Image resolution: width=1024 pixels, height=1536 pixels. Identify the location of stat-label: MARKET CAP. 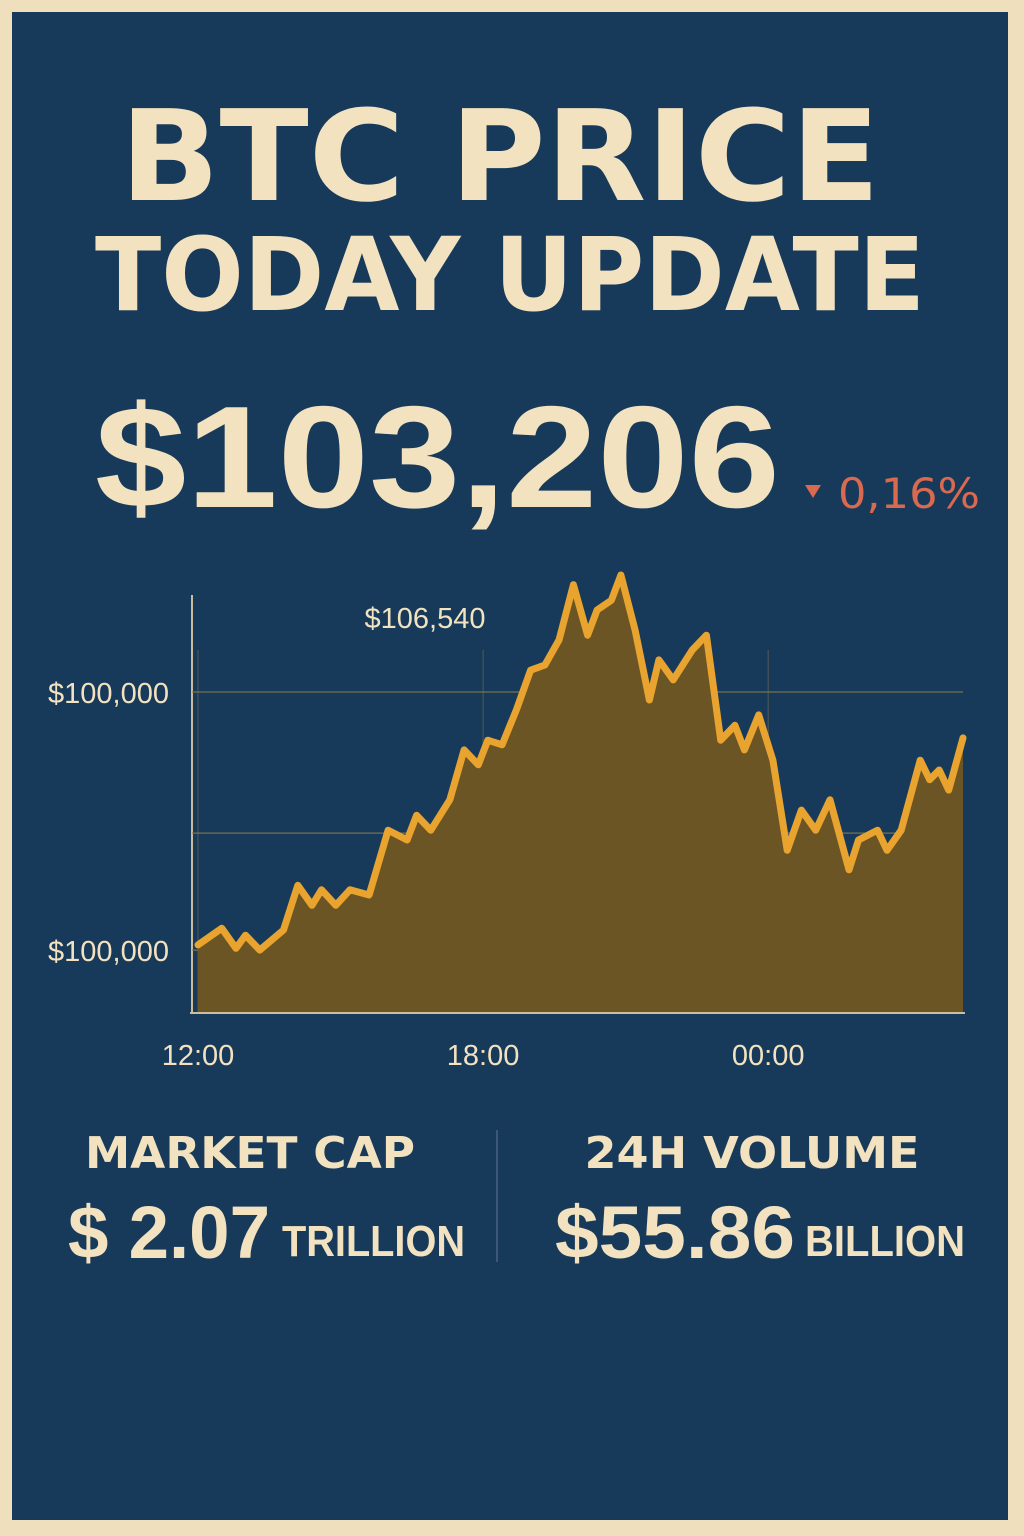
(250, 1153).